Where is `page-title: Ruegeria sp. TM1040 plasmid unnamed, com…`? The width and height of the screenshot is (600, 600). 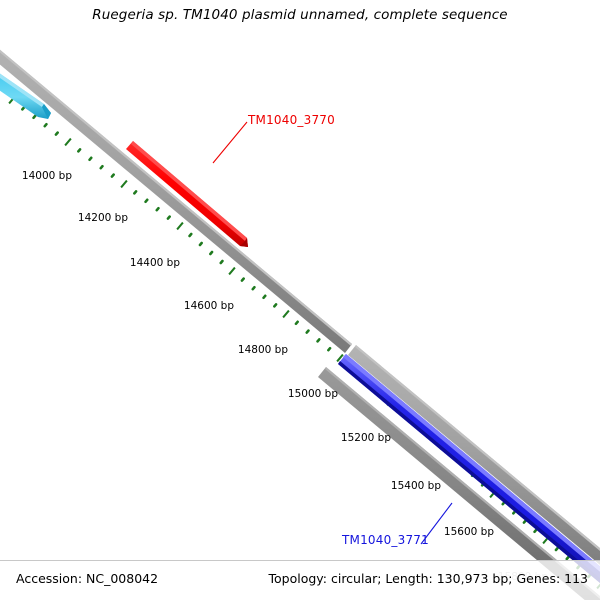 page-title: Ruegeria sp. TM1040 plasmid unnamed, com… is located at coordinates (300, 15).